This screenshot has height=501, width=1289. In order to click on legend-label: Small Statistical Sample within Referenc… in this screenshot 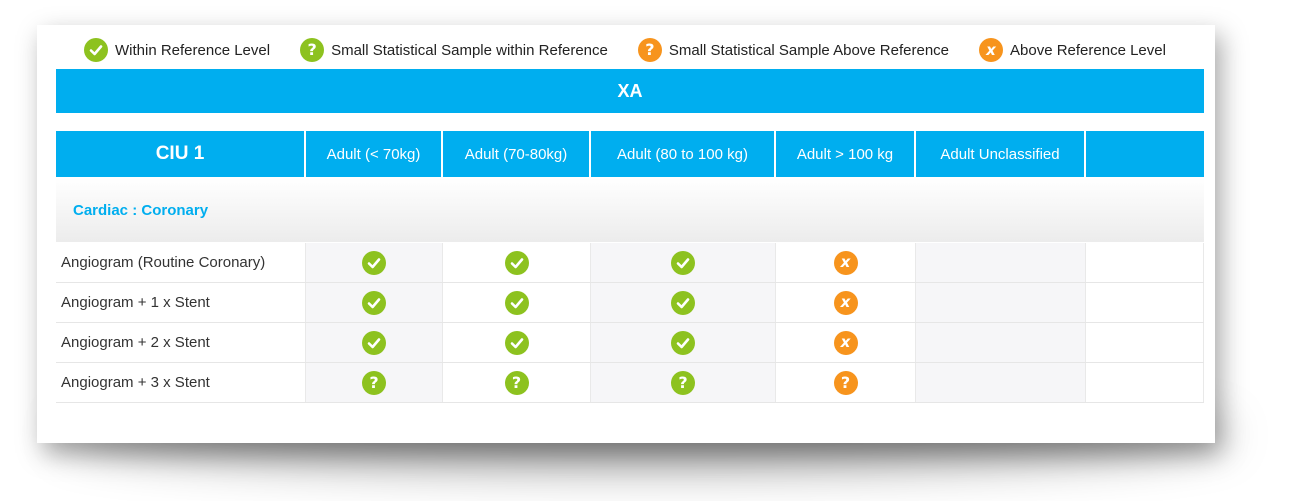, I will do `click(469, 50)`.